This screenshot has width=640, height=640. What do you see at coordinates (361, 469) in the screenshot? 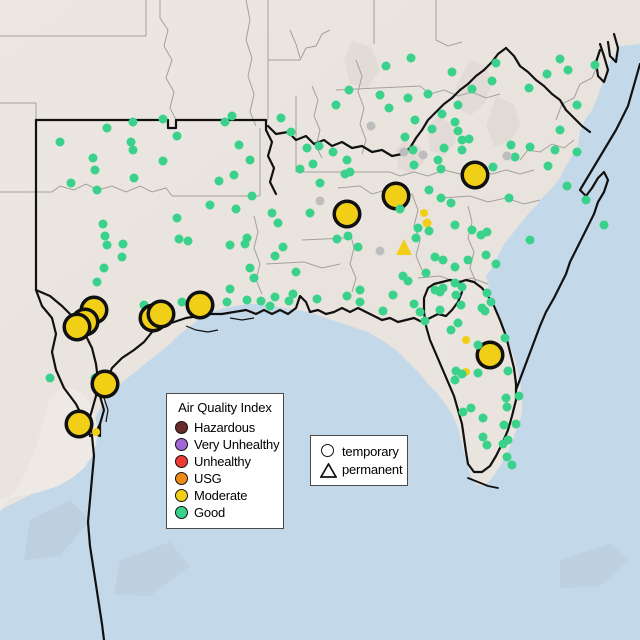
I see `legend-item-permanent: permanent` at bounding box center [361, 469].